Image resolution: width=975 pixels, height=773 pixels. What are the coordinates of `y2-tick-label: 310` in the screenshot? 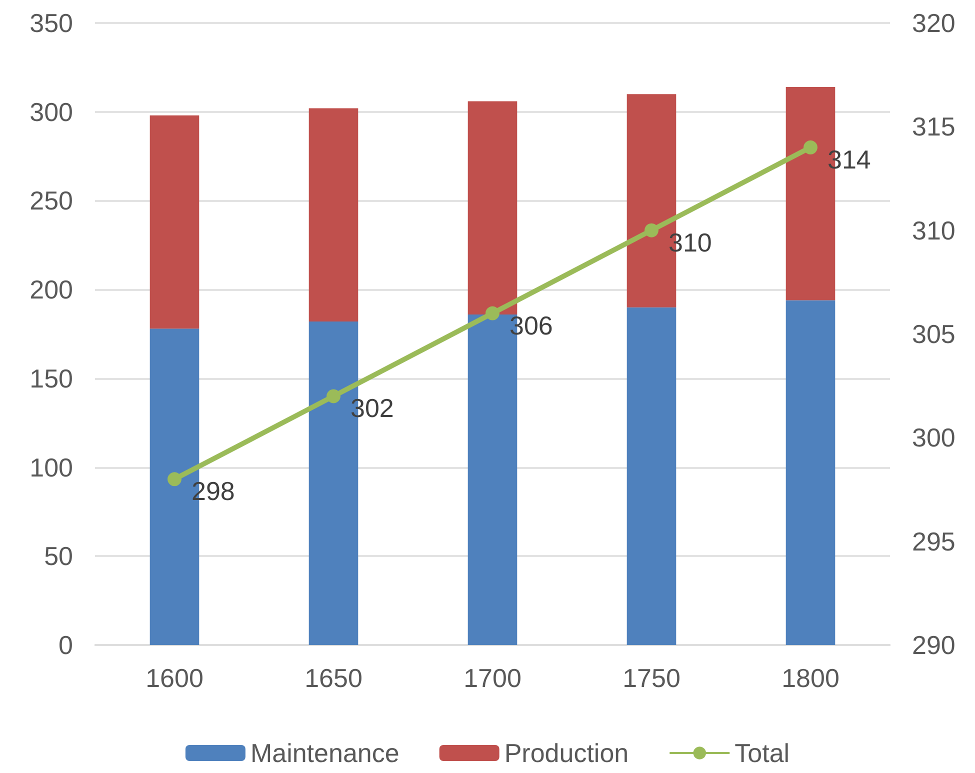 It's located at (934, 230).